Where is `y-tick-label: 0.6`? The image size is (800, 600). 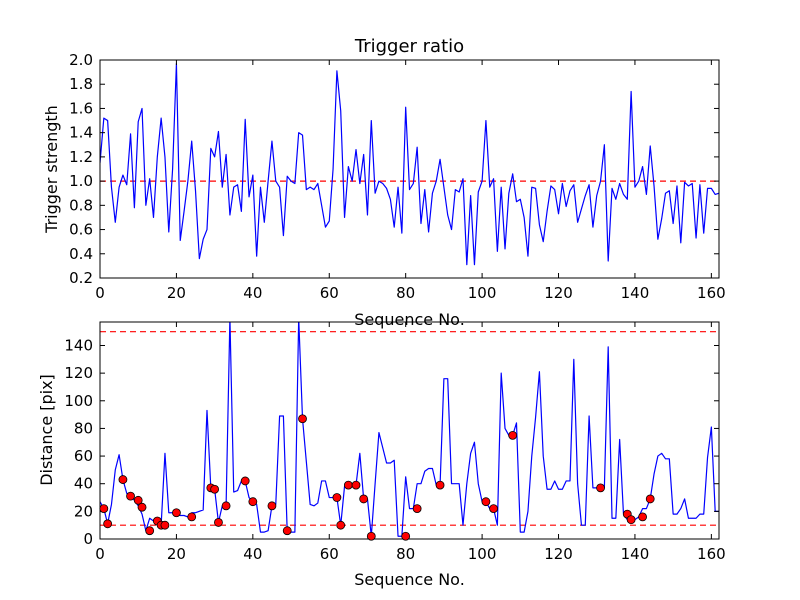 y-tick-label: 0.6 is located at coordinates (81, 230).